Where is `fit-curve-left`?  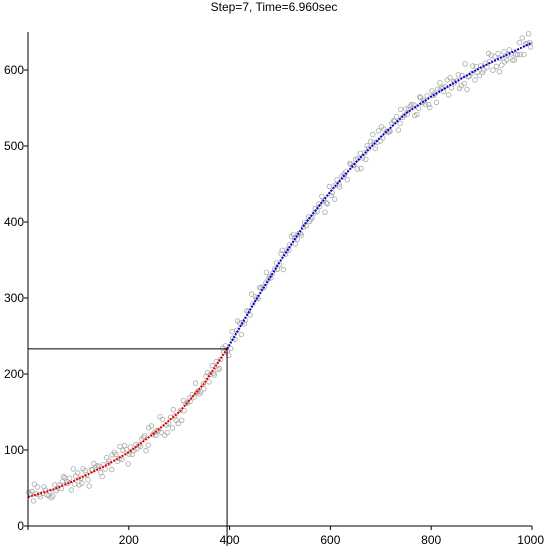
fit-curve-left is located at coordinates (127, 423).